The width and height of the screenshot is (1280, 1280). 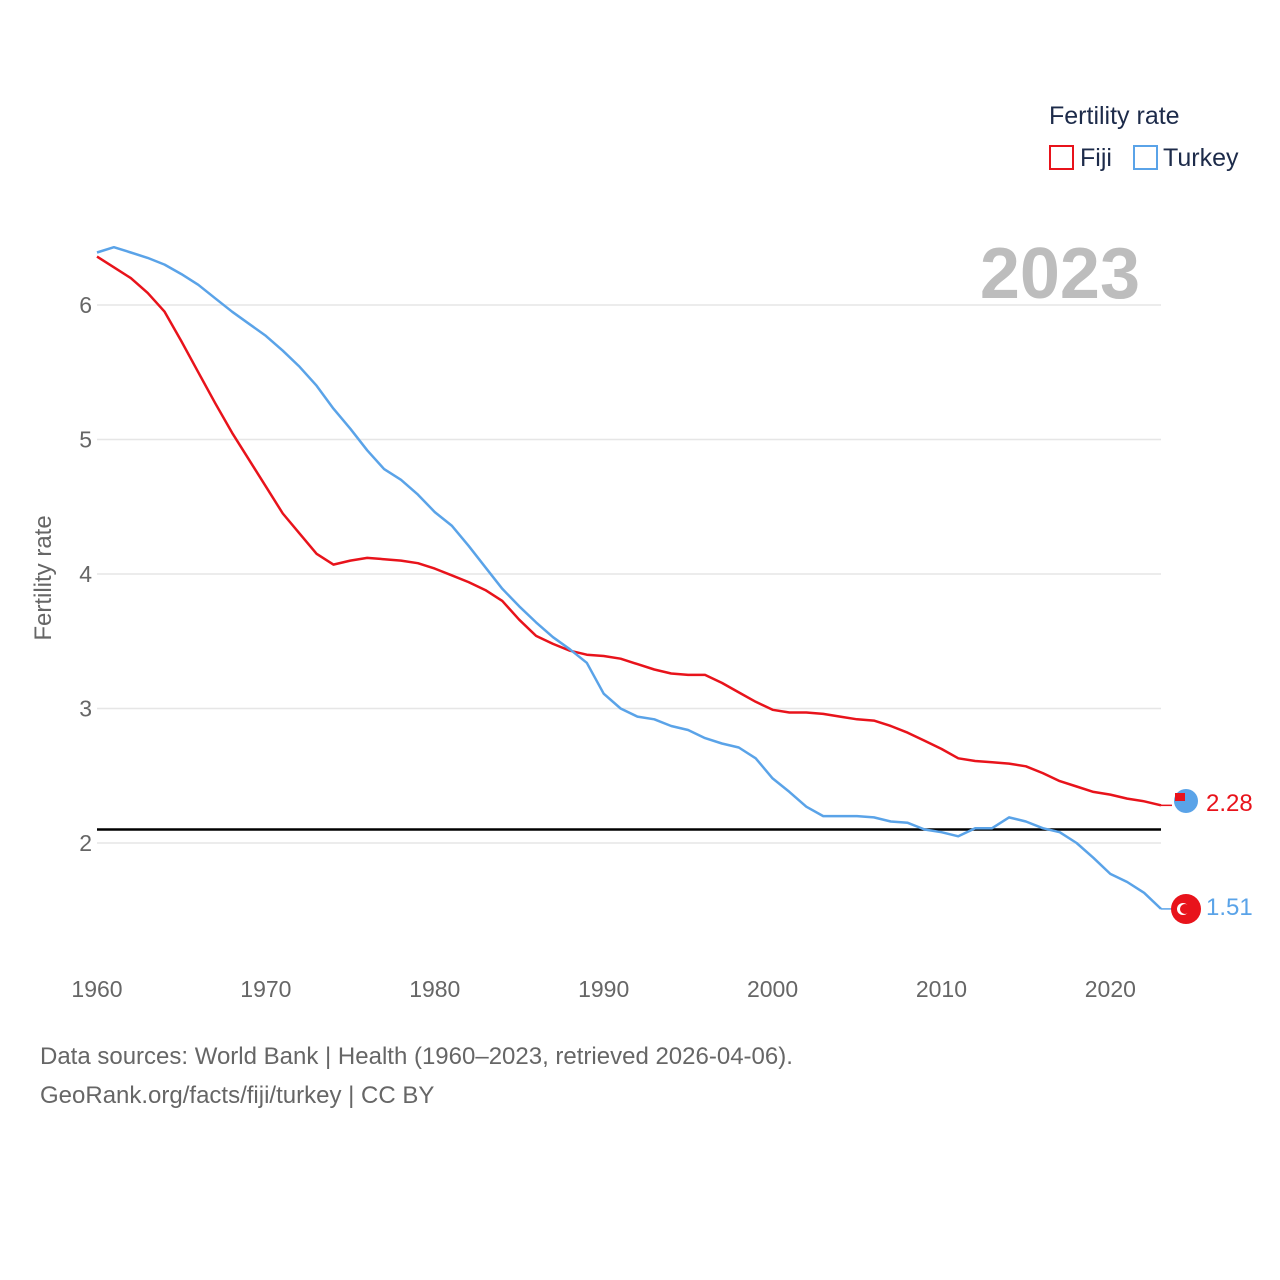 I want to click on end-marker-turkey, so click(x=1186, y=909).